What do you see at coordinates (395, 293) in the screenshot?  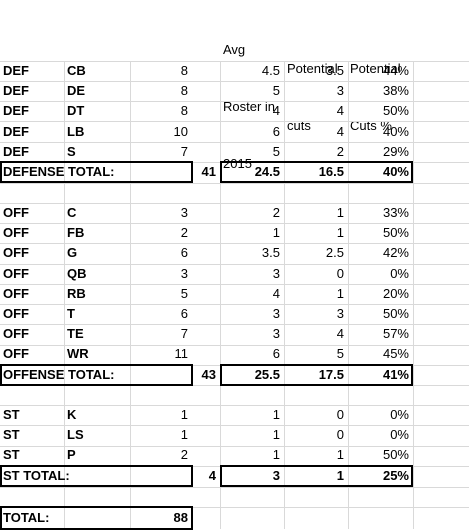 I see `cuts-pct-cell: 20%` at bounding box center [395, 293].